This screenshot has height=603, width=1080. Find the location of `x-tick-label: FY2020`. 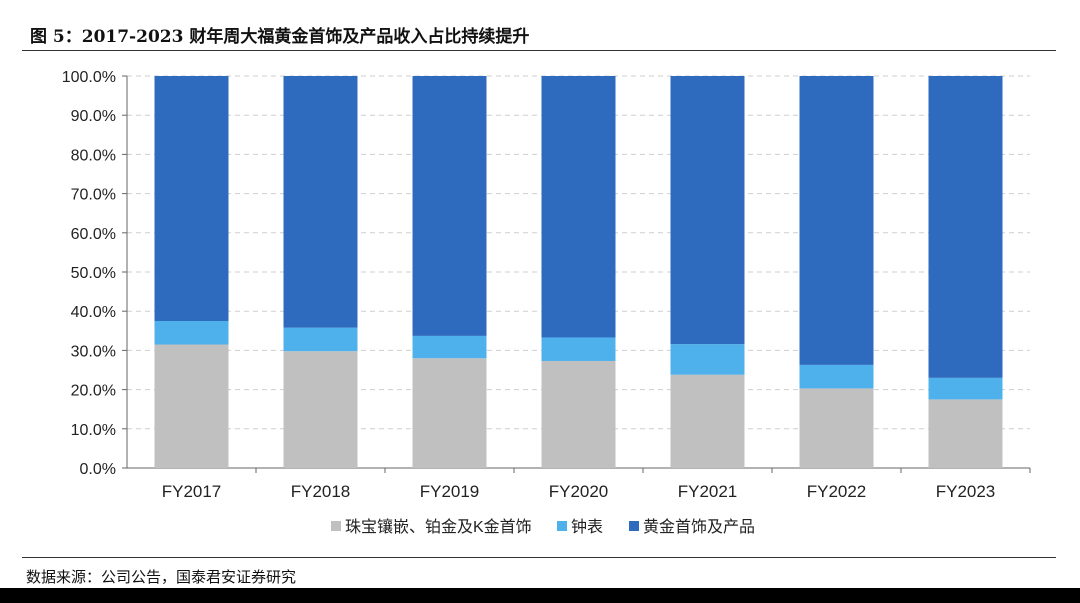

x-tick-label: FY2020 is located at coordinates (579, 491).